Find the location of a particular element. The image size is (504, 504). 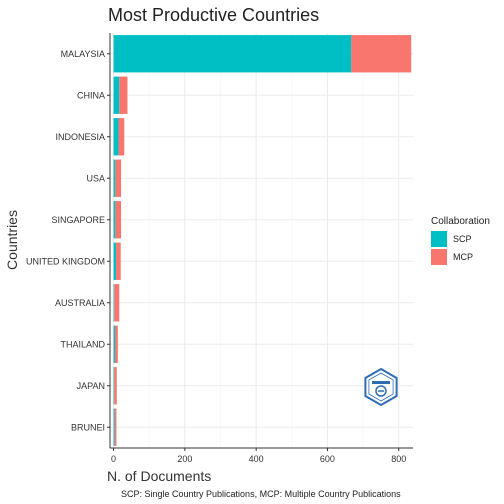

logo-inner-hexagon is located at coordinates (381, 387).